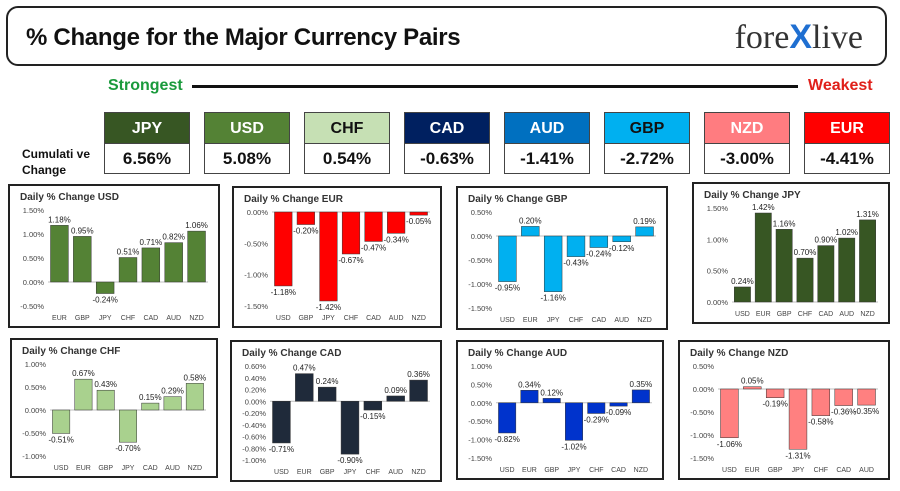  Describe the element at coordinates (128, 252) in the screenshot. I see `data-label: 0.51%` at that location.